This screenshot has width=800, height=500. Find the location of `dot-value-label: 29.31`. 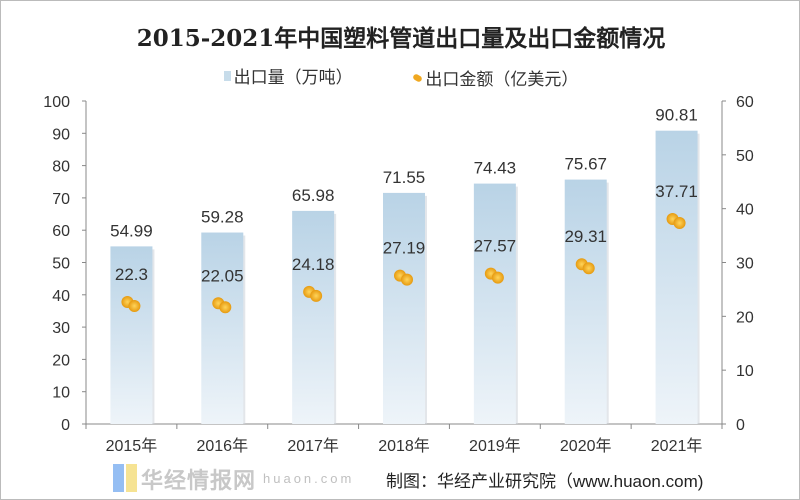

dot-value-label: 29.31 is located at coordinates (585, 236).